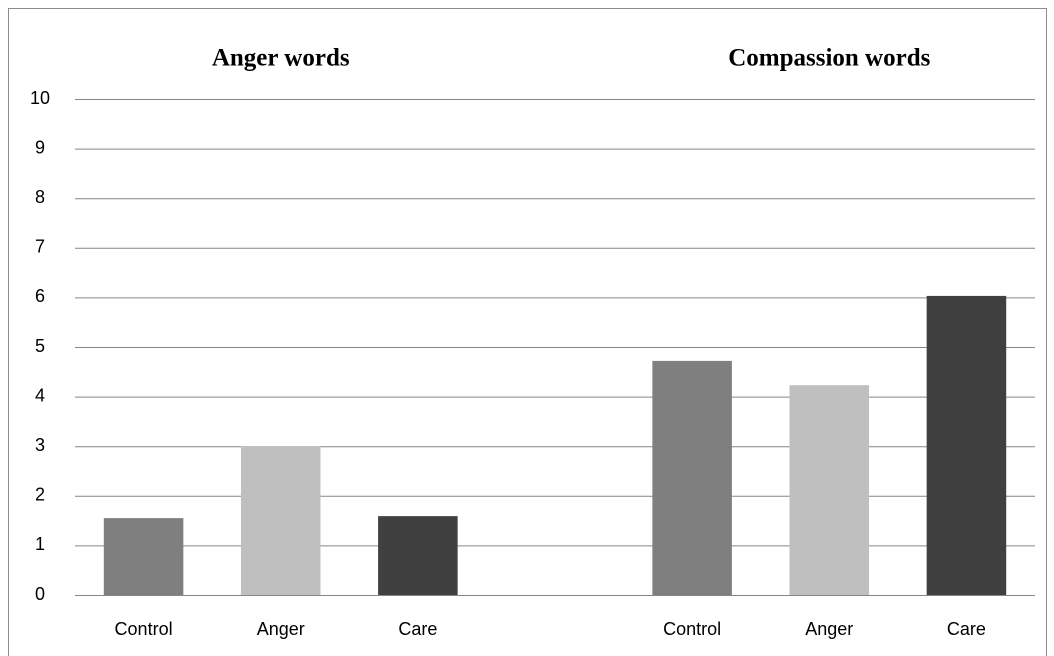 Image resolution: width=1054 pixels, height=656 pixels. Describe the element at coordinates (40, 495) in the screenshot. I see `y-tick-label: 2` at that location.